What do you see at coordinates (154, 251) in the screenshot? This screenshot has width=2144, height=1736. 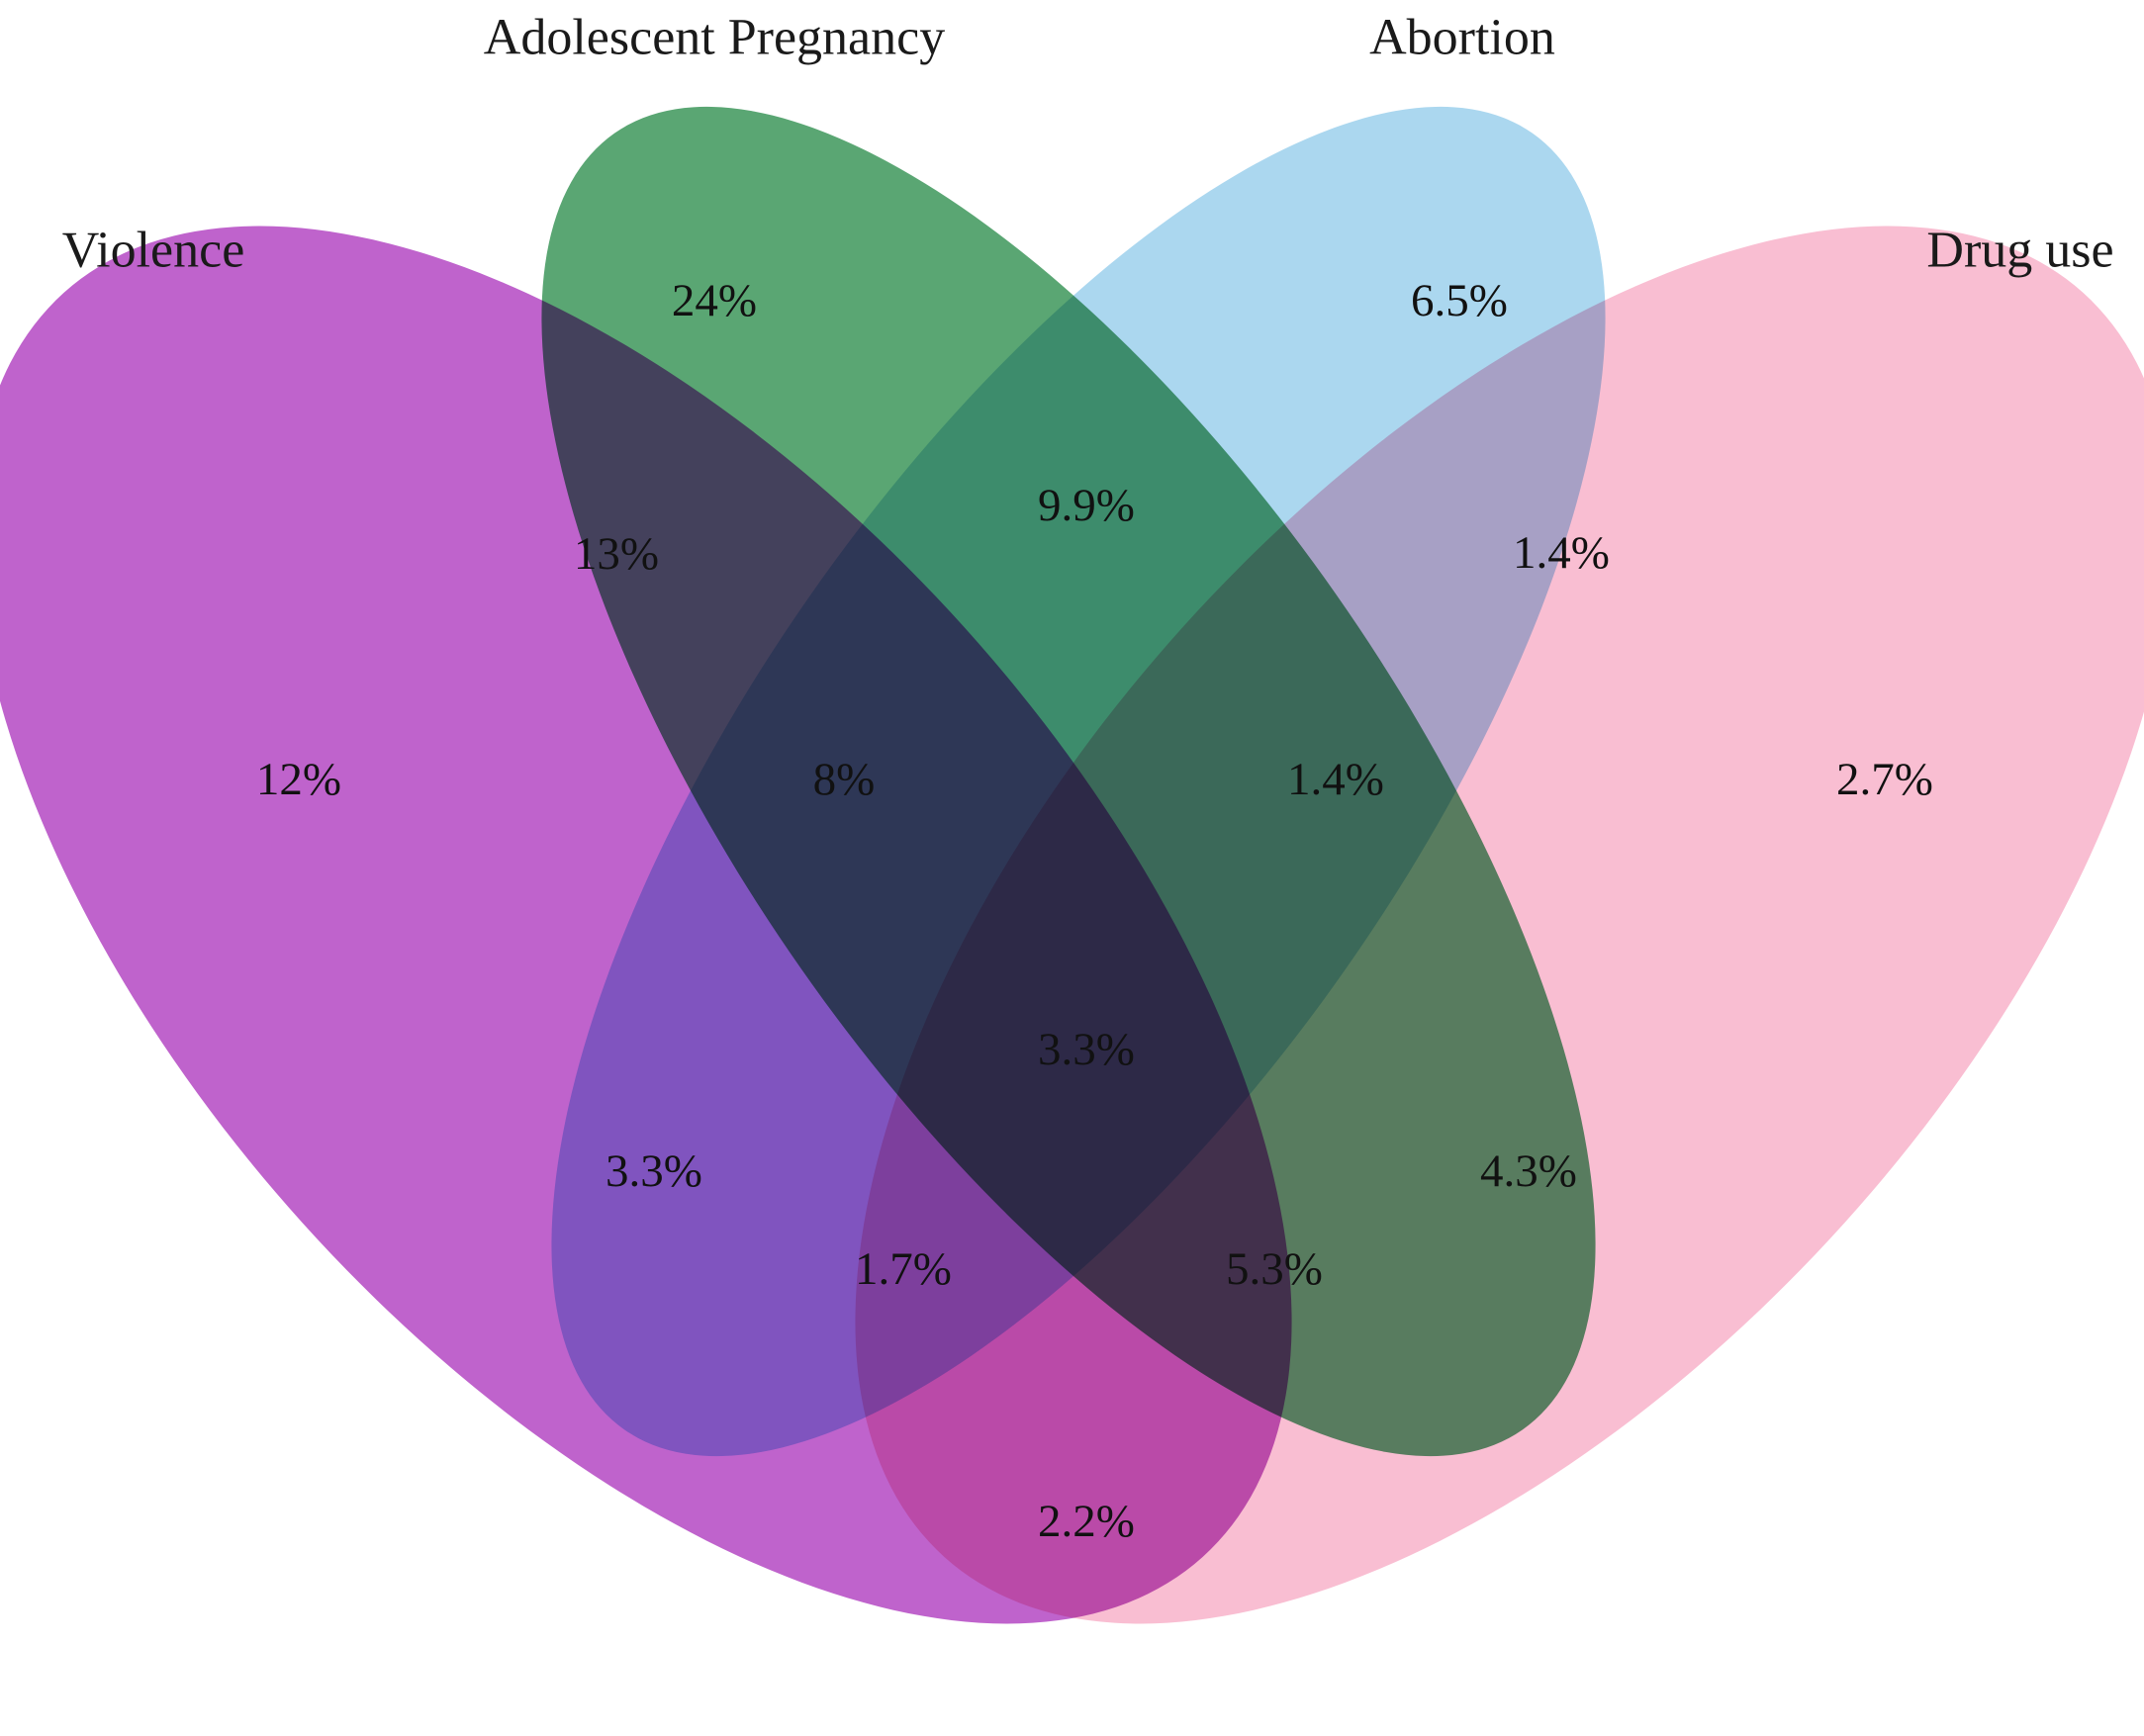 I see `set-title-violence: Violence` at bounding box center [154, 251].